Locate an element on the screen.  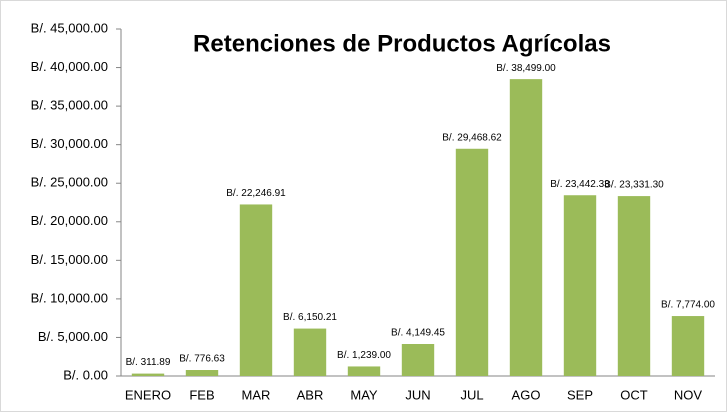
value-label: B/. 29,468.62 is located at coordinates (472, 137).